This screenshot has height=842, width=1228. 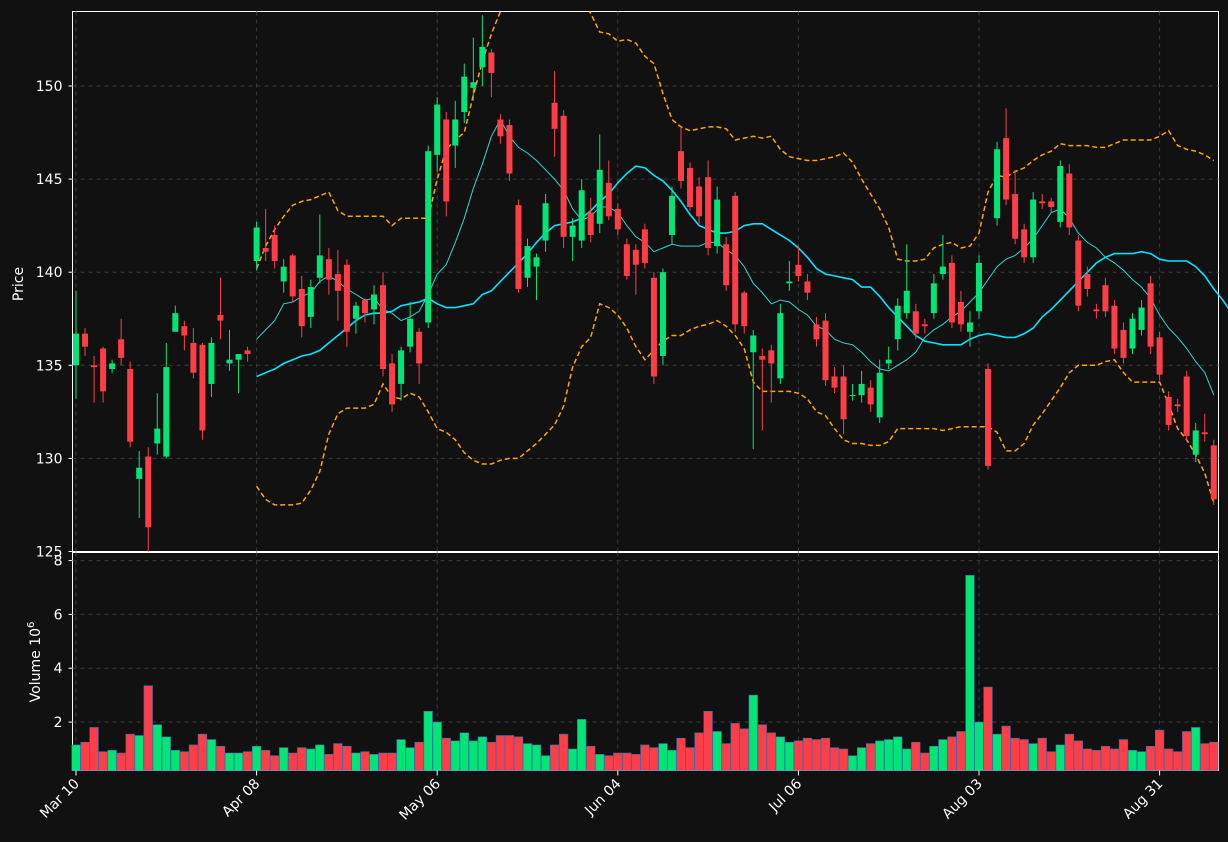 What do you see at coordinates (31, 625) in the screenshot?
I see `volume-axis-exponent: 6` at bounding box center [31, 625].